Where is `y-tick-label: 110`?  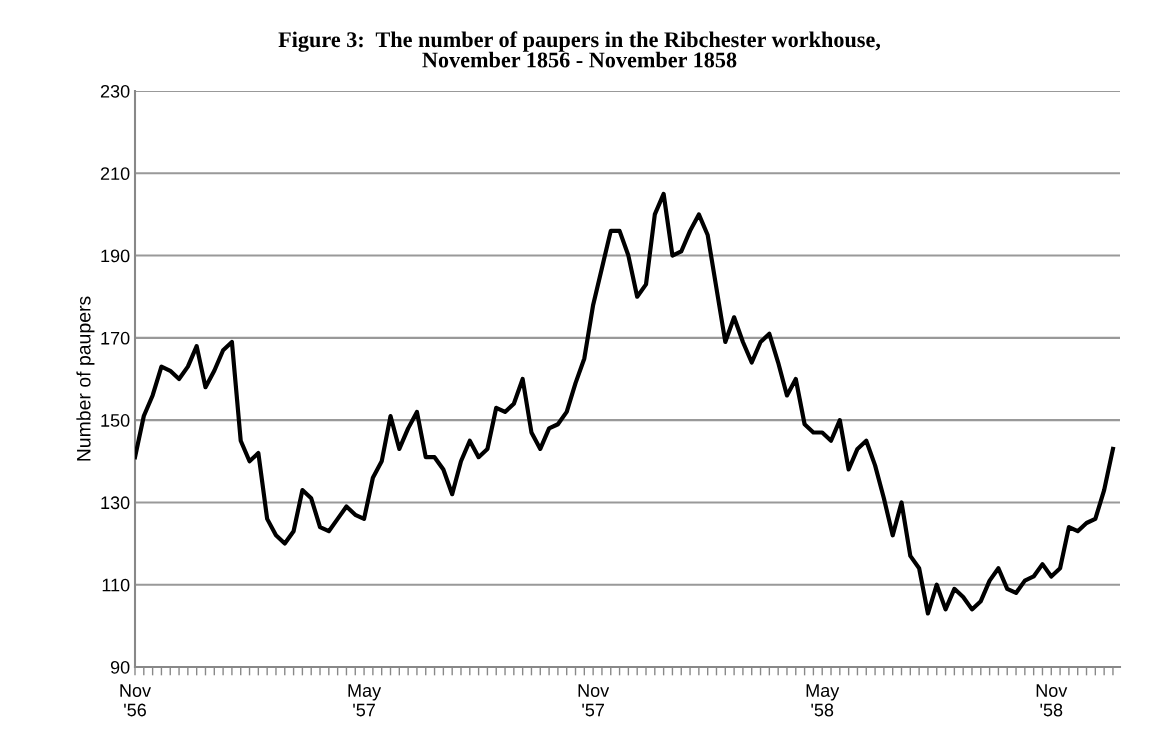 y-tick-label: 110 is located at coordinates (116, 585).